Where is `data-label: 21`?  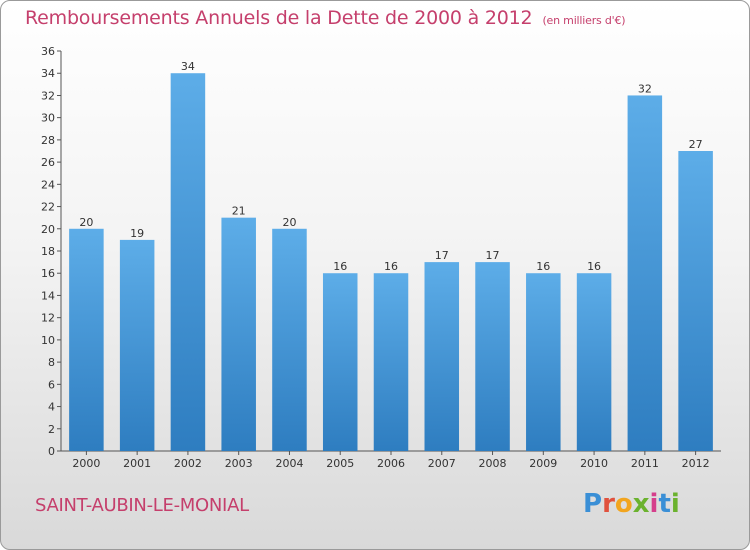 data-label: 21 is located at coordinates (239, 211).